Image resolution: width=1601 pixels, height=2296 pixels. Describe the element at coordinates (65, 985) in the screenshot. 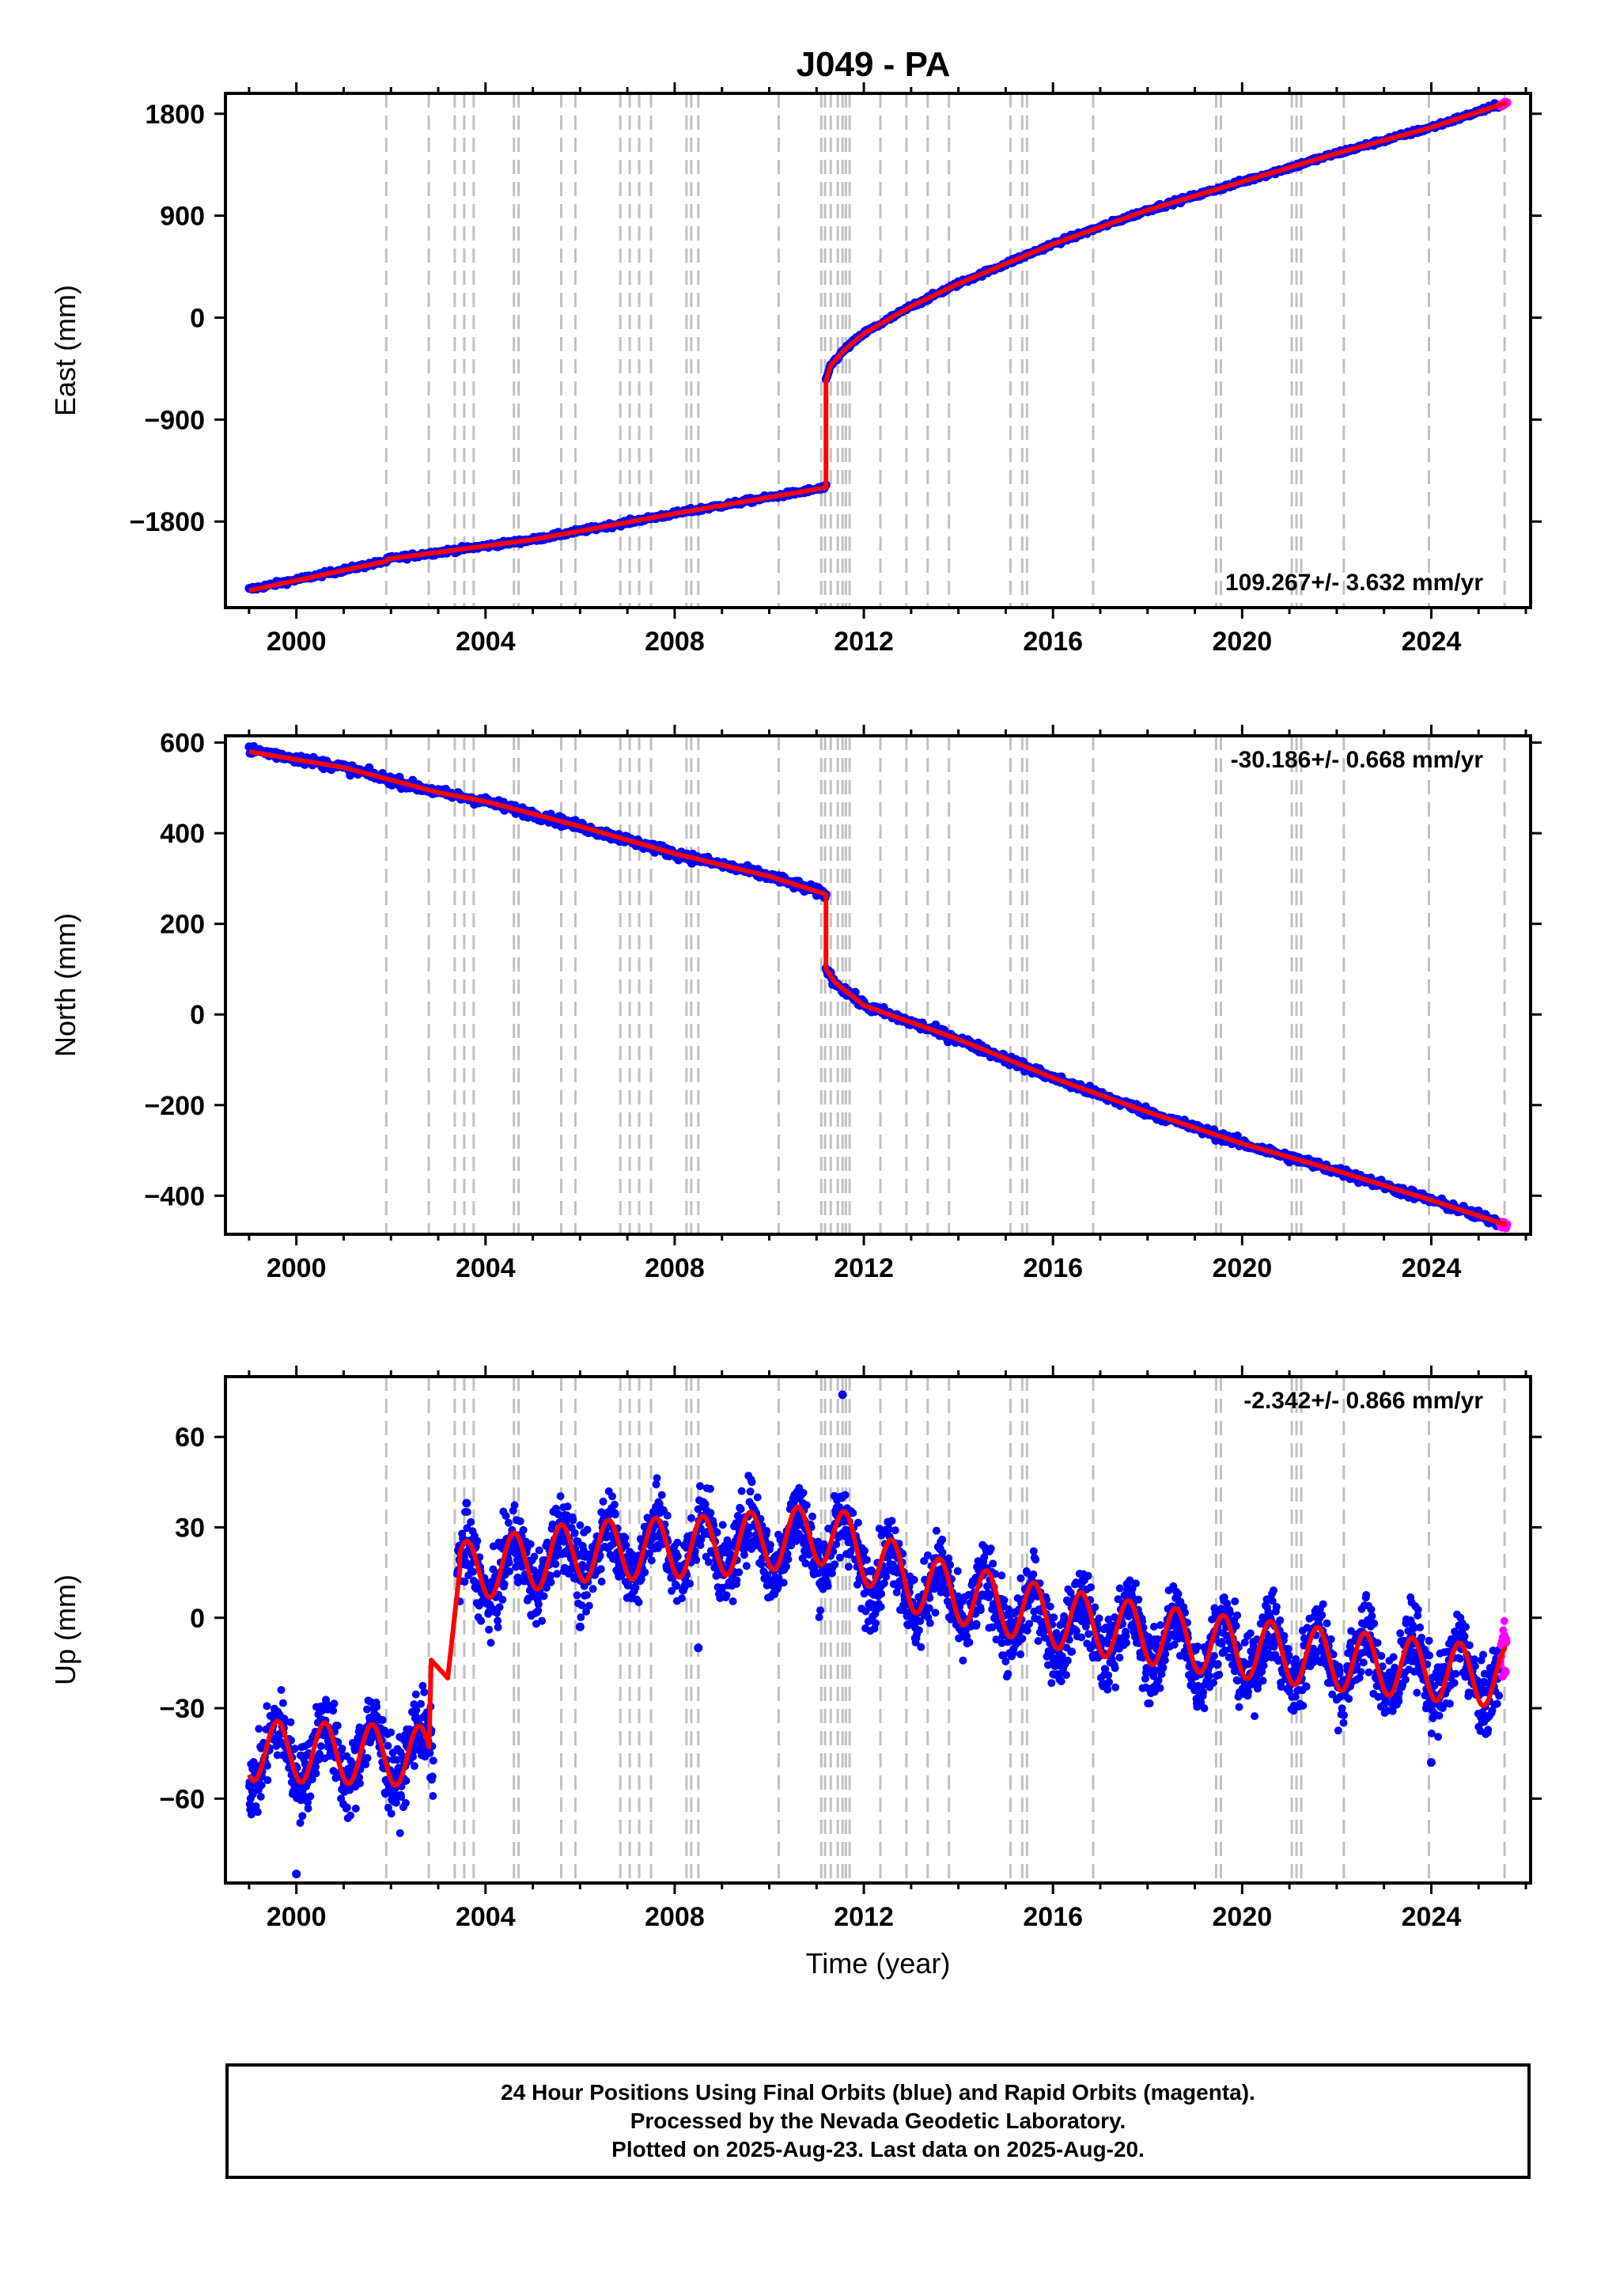

I see `y-axis-label: North (mm)` at that location.